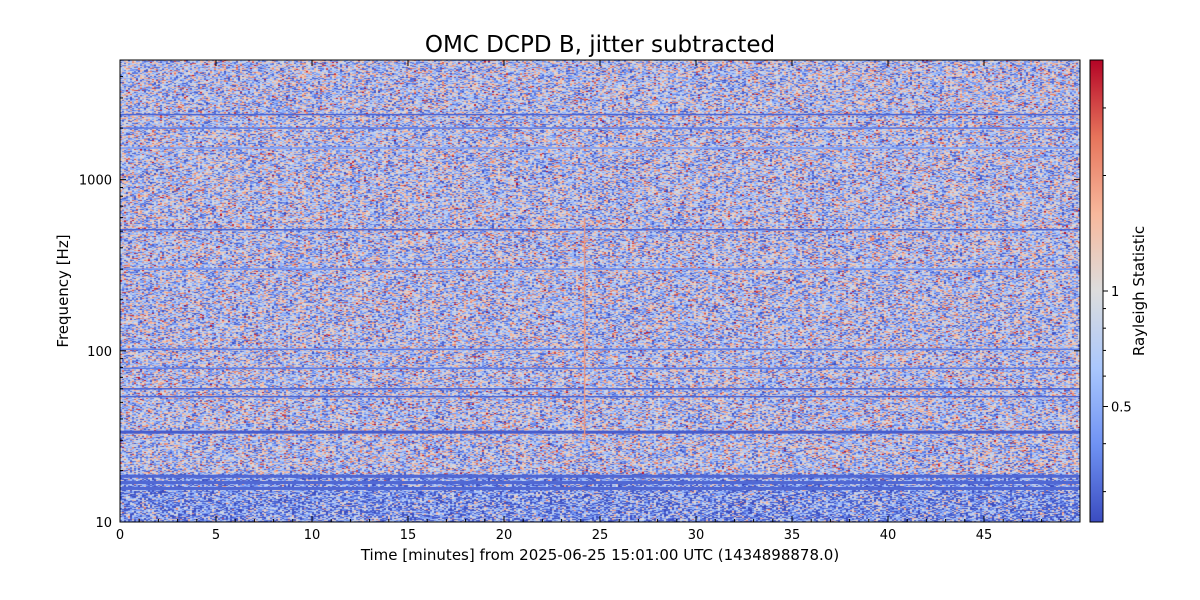  What do you see at coordinates (696, 535) in the screenshot?
I see `x-tick-label: 30` at bounding box center [696, 535].